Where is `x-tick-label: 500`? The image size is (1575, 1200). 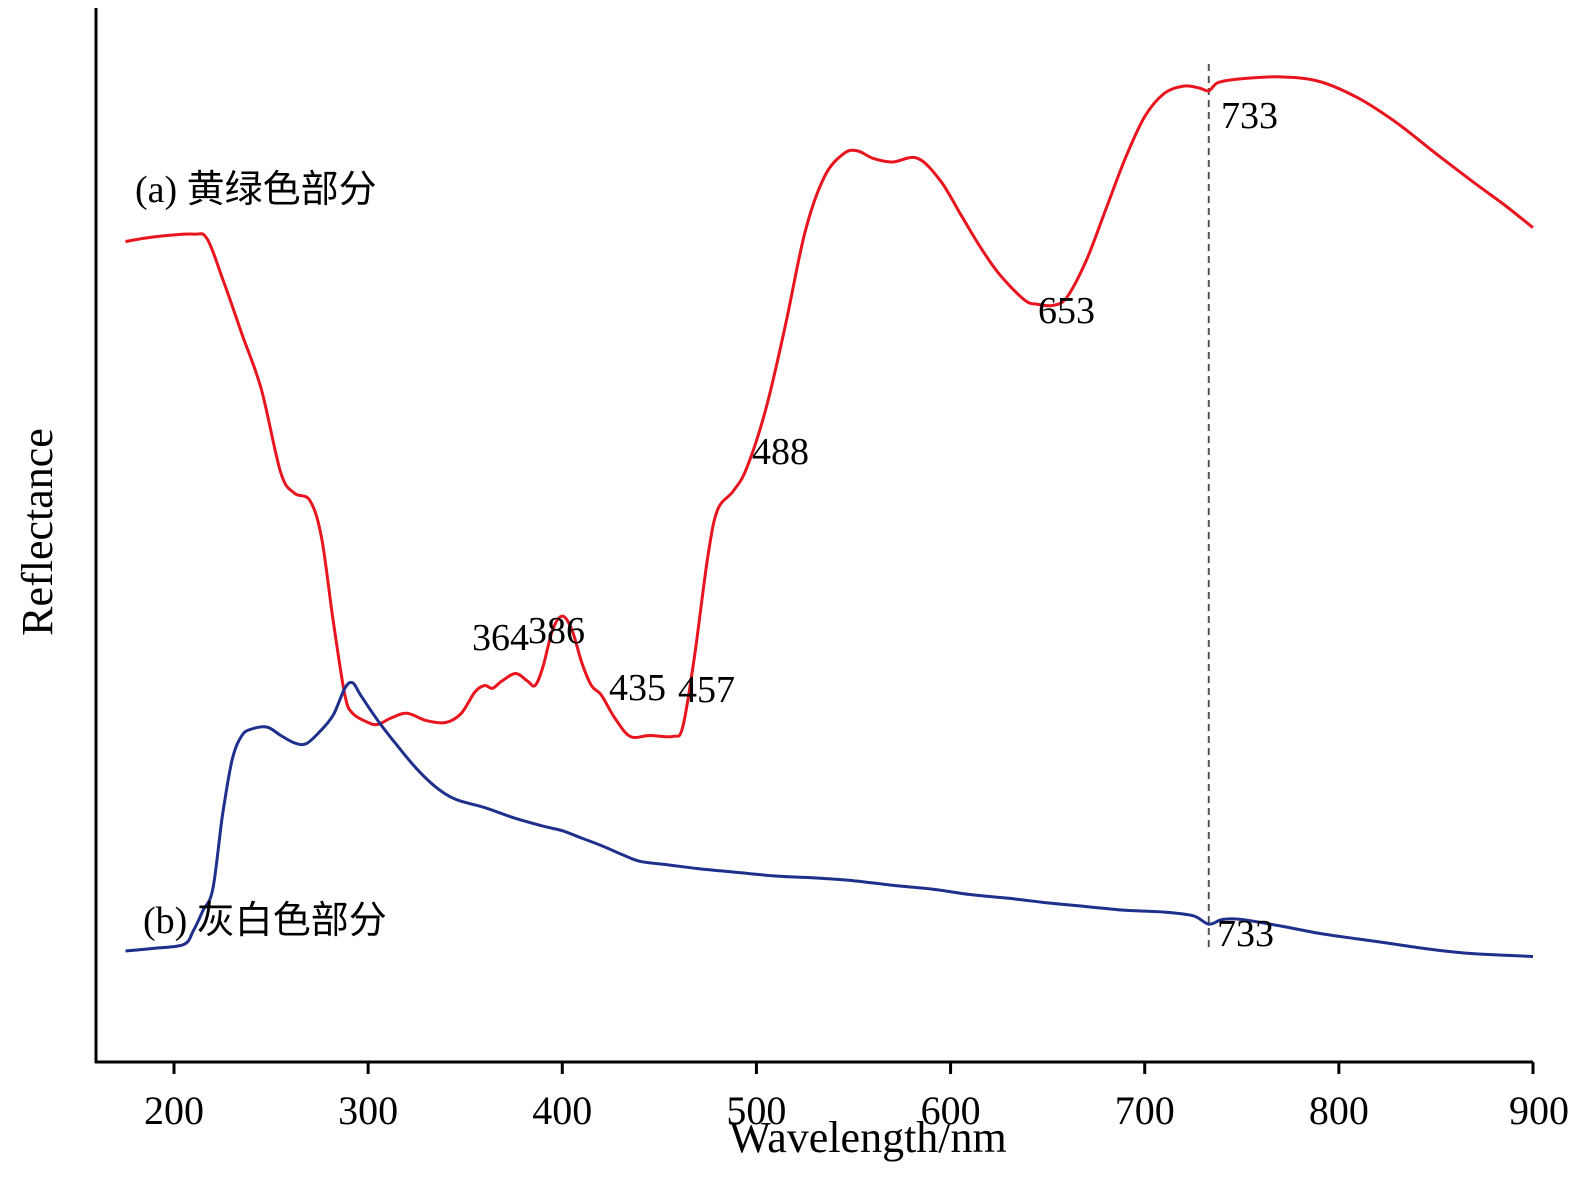 x-tick-label: 500 is located at coordinates (756, 1110).